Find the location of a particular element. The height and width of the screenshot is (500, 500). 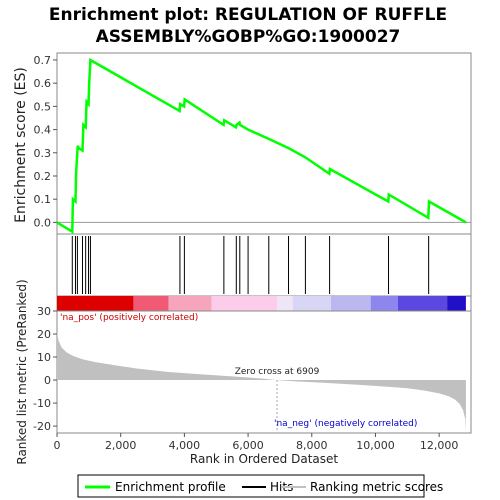

legend-metric-label: Ranking metric scores is located at coordinates (376, 487).